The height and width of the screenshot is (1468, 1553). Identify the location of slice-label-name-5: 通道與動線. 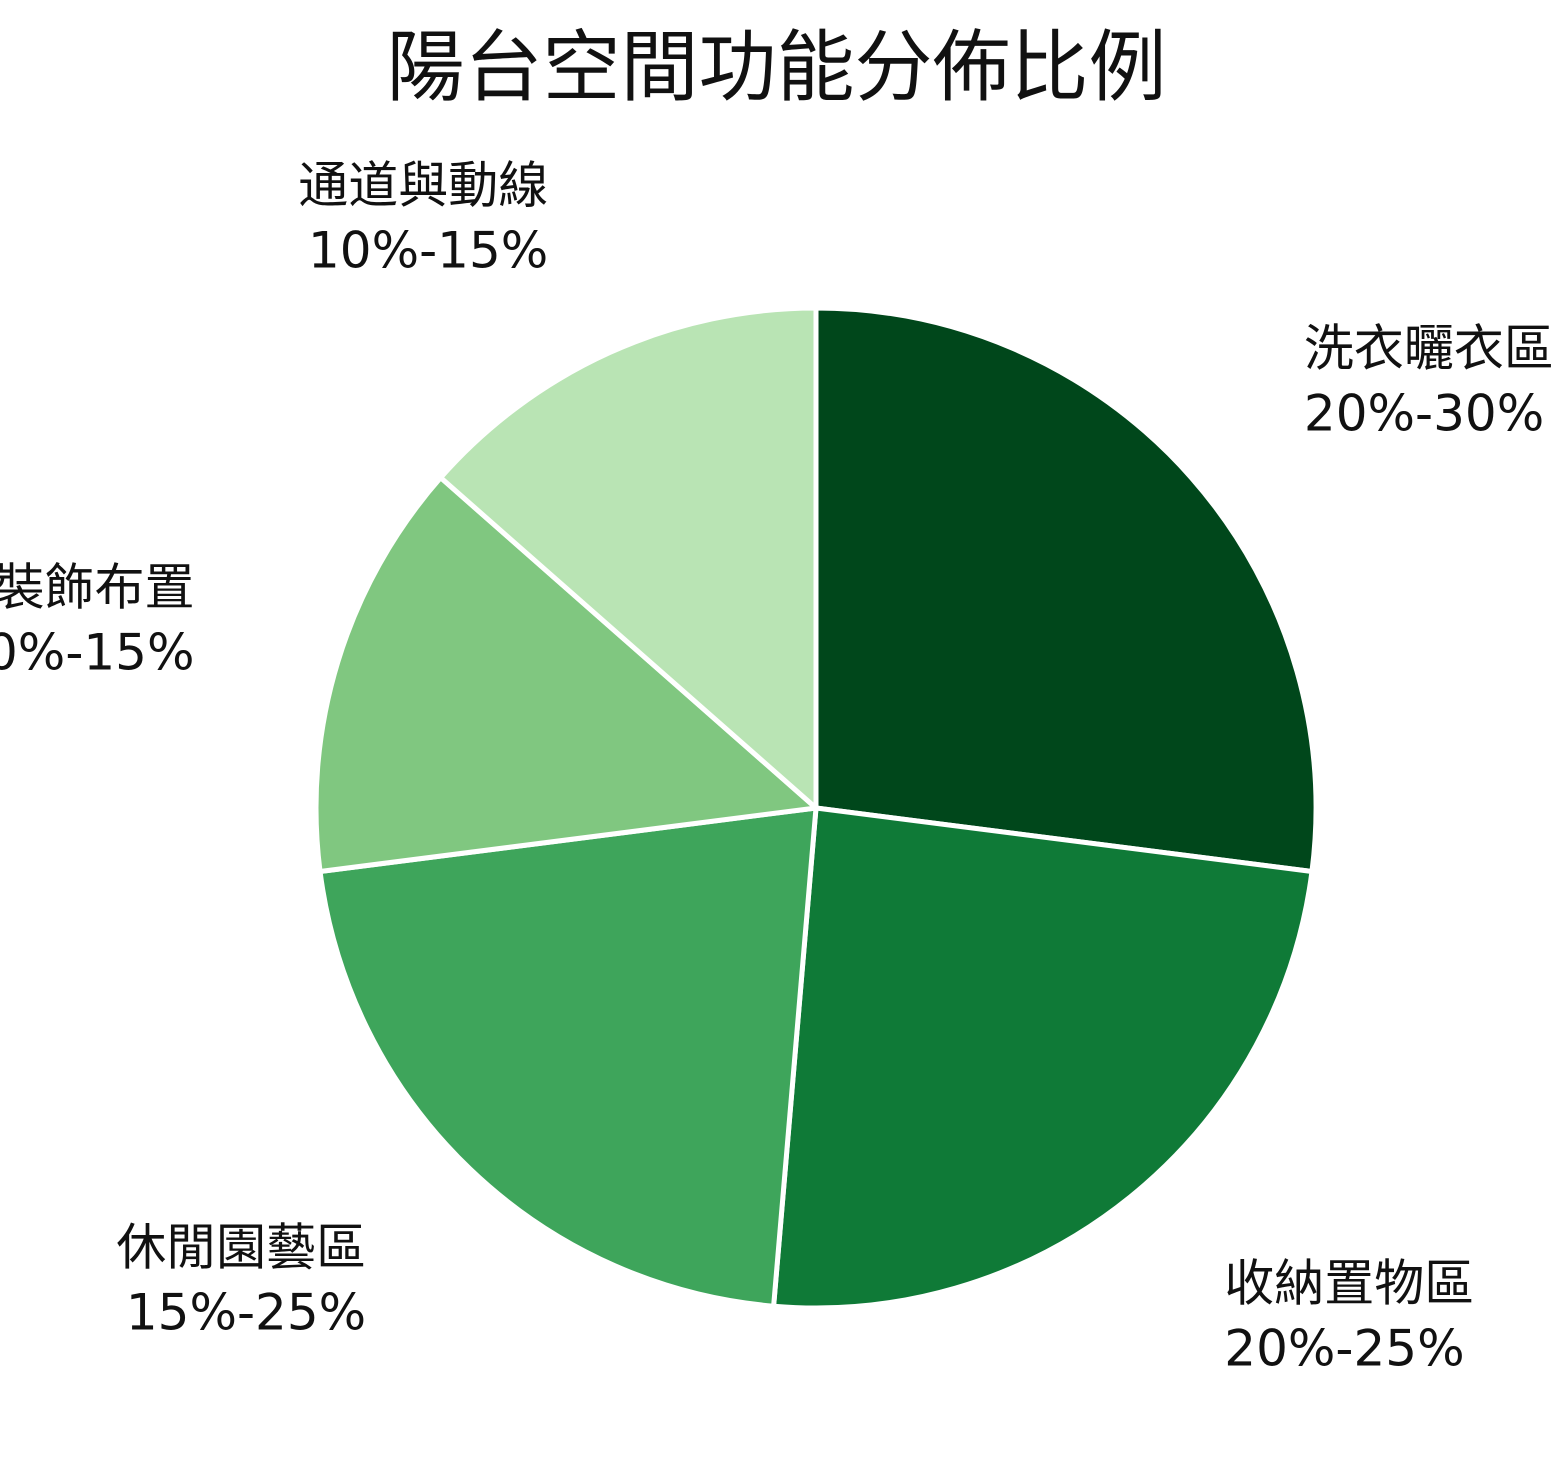
(423, 186).